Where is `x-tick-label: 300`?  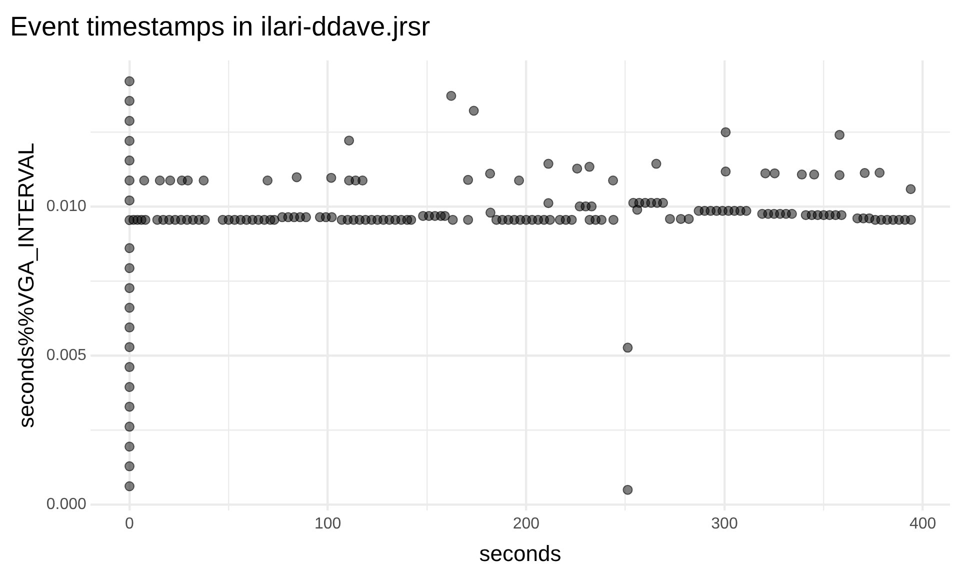
x-tick-label: 300 is located at coordinates (724, 523).